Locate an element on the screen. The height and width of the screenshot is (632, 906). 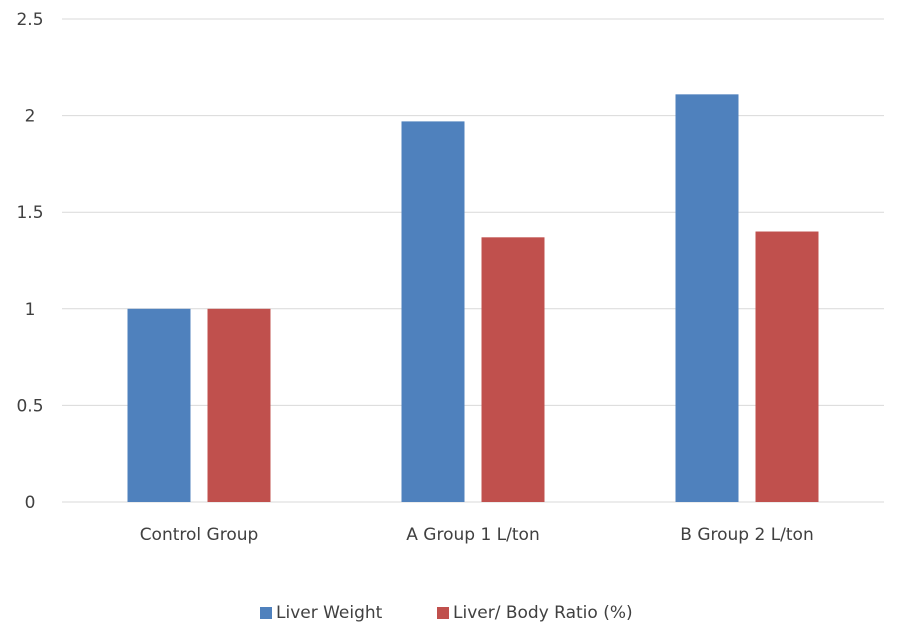
y-tick-label: 0.5 is located at coordinates (29, 406).